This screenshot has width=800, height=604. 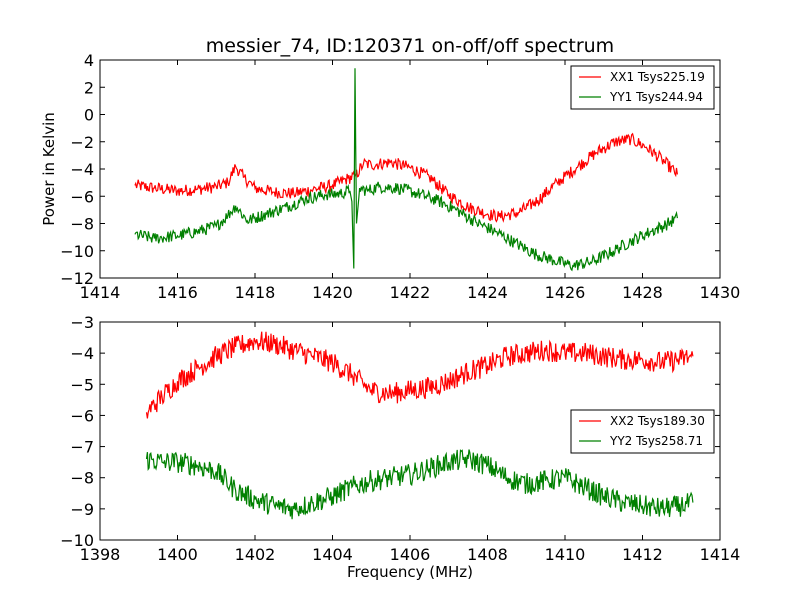 What do you see at coordinates (487, 554) in the screenshot?
I see `x-tick-label: 1408` at bounding box center [487, 554].